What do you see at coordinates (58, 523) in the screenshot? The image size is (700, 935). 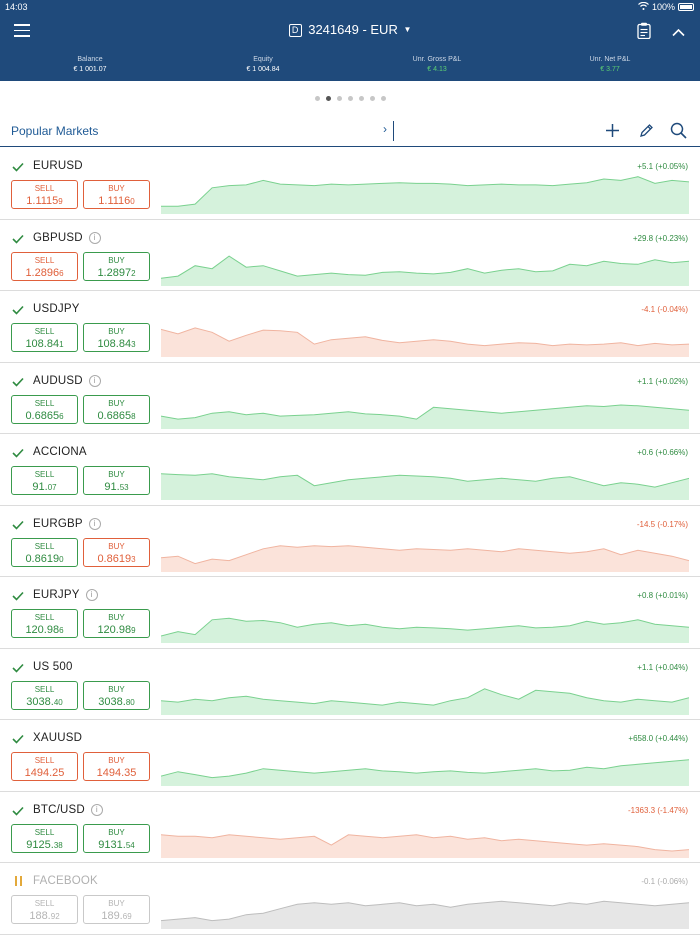 I see `symbol-label: EURGBP` at bounding box center [58, 523].